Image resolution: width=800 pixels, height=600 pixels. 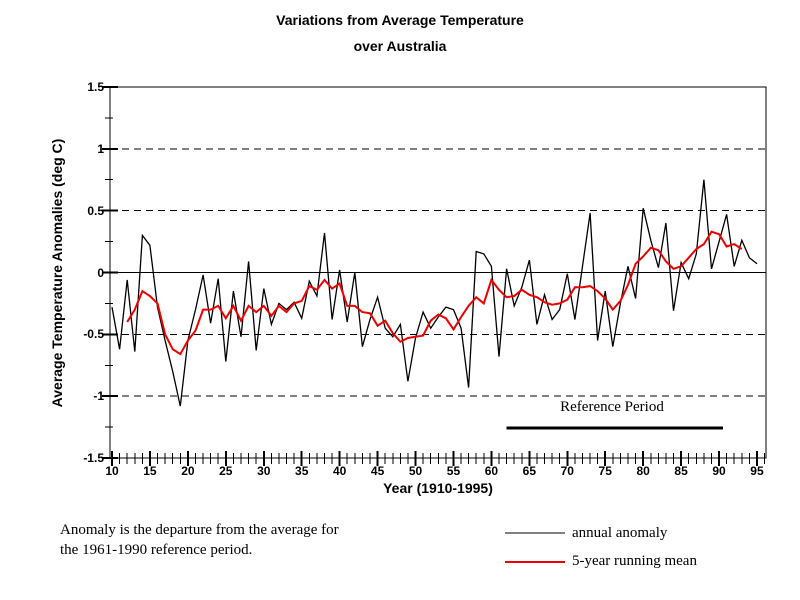 What do you see at coordinates (100, 272) in the screenshot?
I see `y-tick-label-0: 0` at bounding box center [100, 272].